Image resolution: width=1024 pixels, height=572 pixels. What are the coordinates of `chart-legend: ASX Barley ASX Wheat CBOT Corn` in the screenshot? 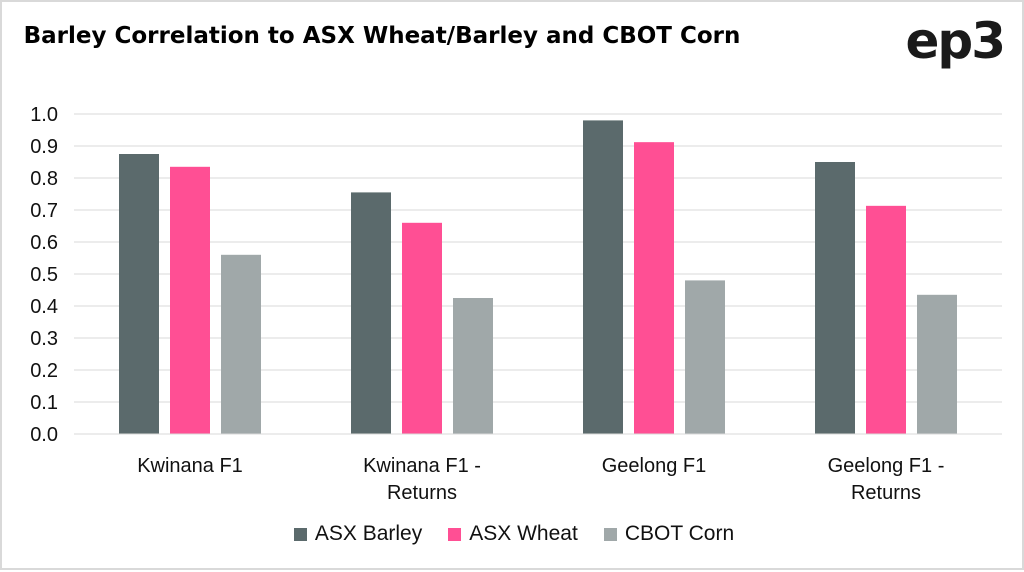 It's located at (513, 534).